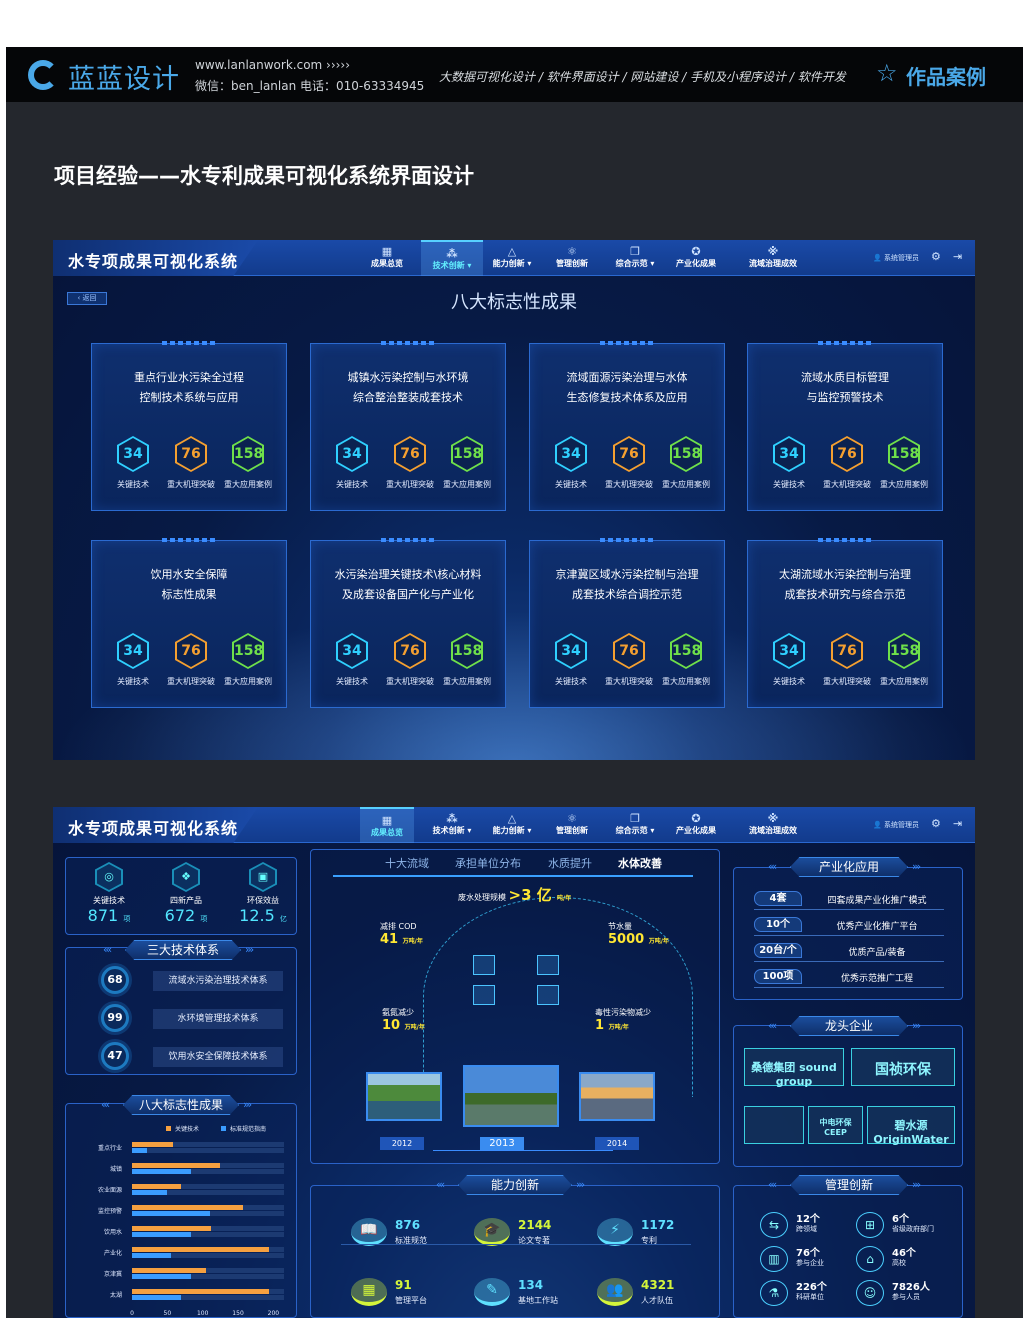  Describe the element at coordinates (171, 1213) in the screenshot. I see `bar-blue` at that location.